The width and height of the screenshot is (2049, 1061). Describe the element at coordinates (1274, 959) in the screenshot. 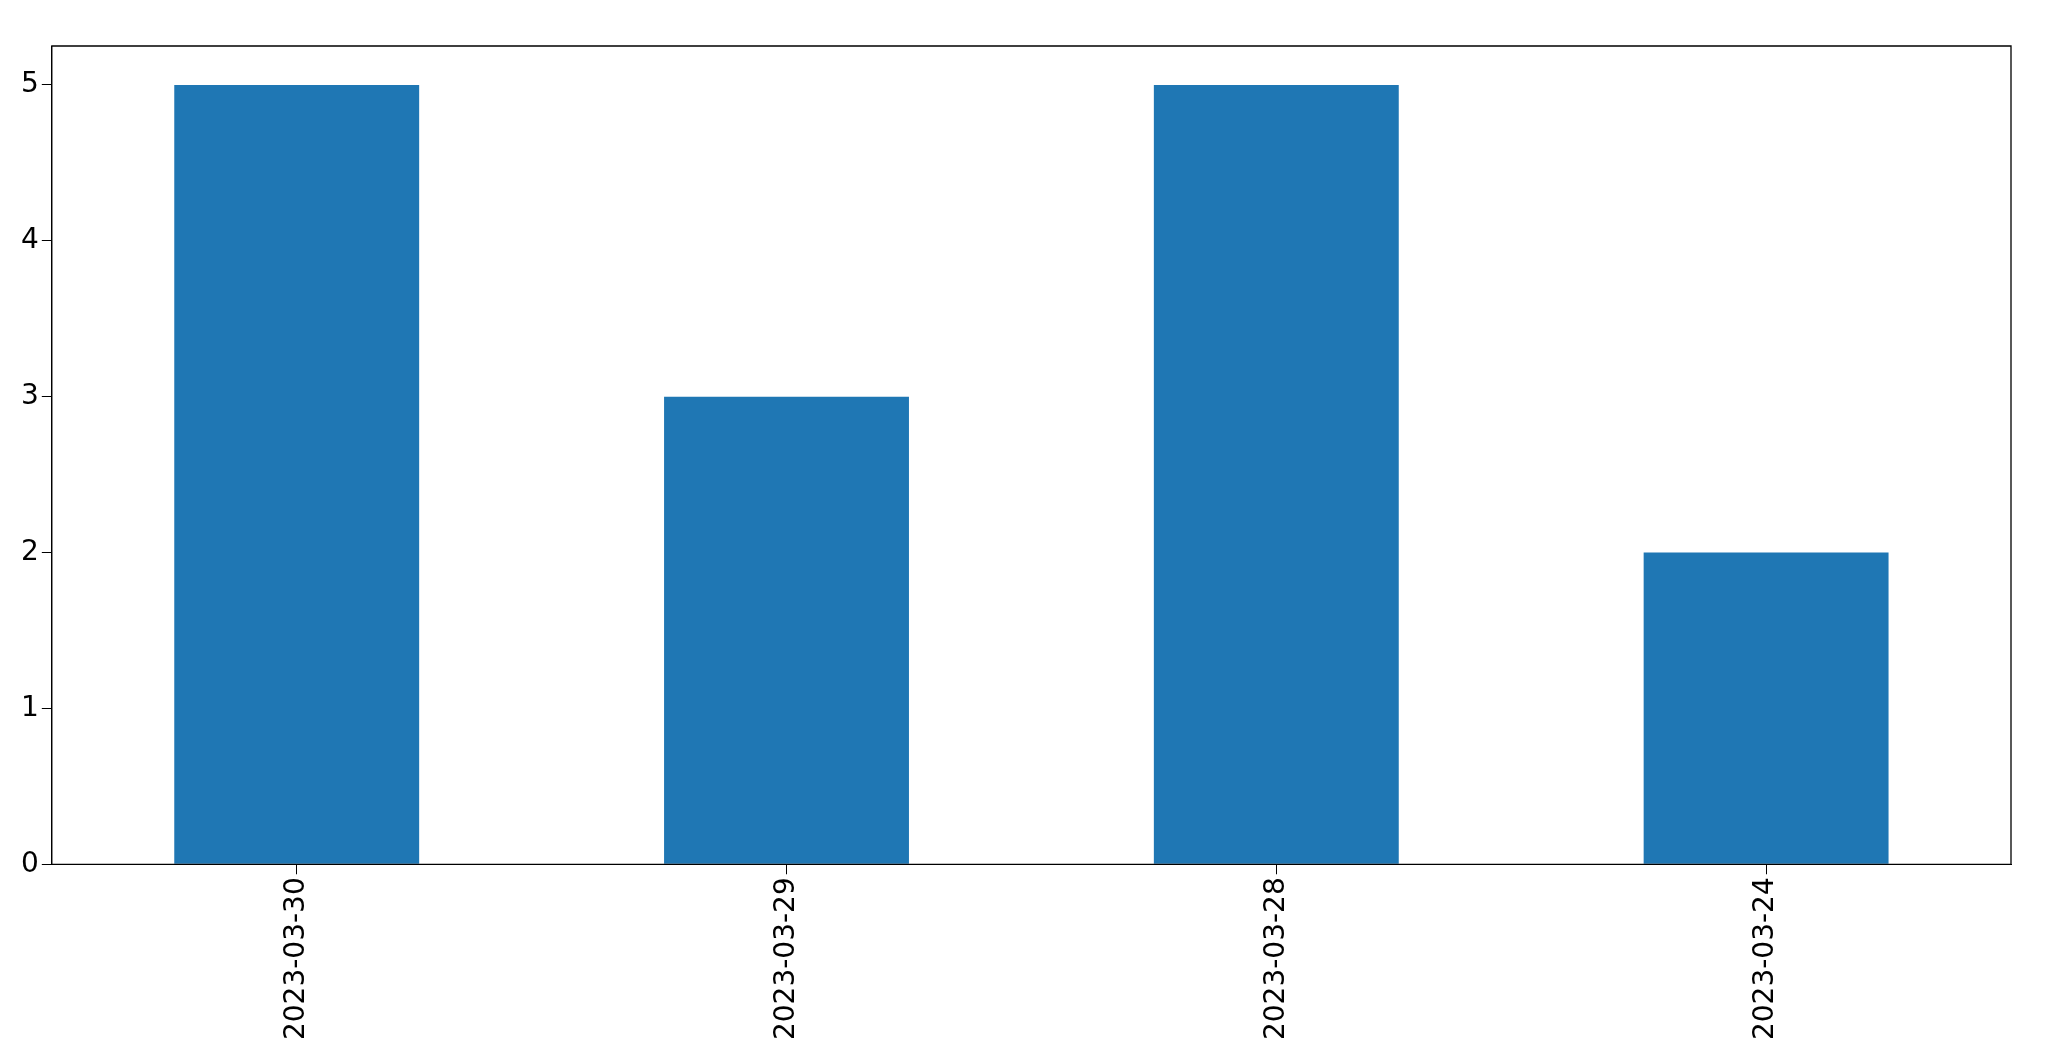

I see `x-tick-label: 2023-03-28` at that location.